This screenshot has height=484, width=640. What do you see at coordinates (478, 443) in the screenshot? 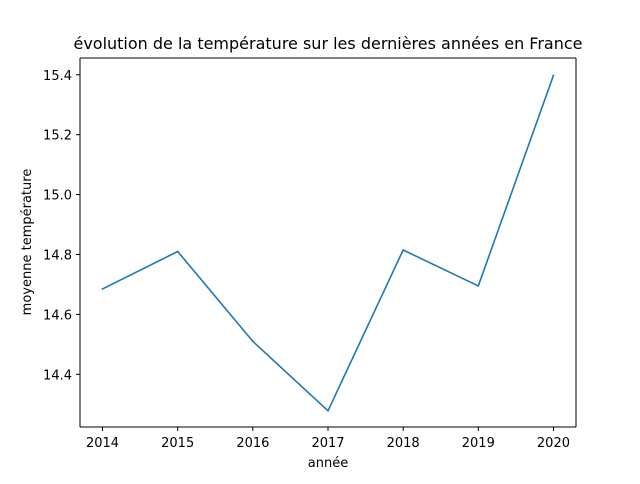
I see `x-tick-label: 2019` at bounding box center [478, 443].